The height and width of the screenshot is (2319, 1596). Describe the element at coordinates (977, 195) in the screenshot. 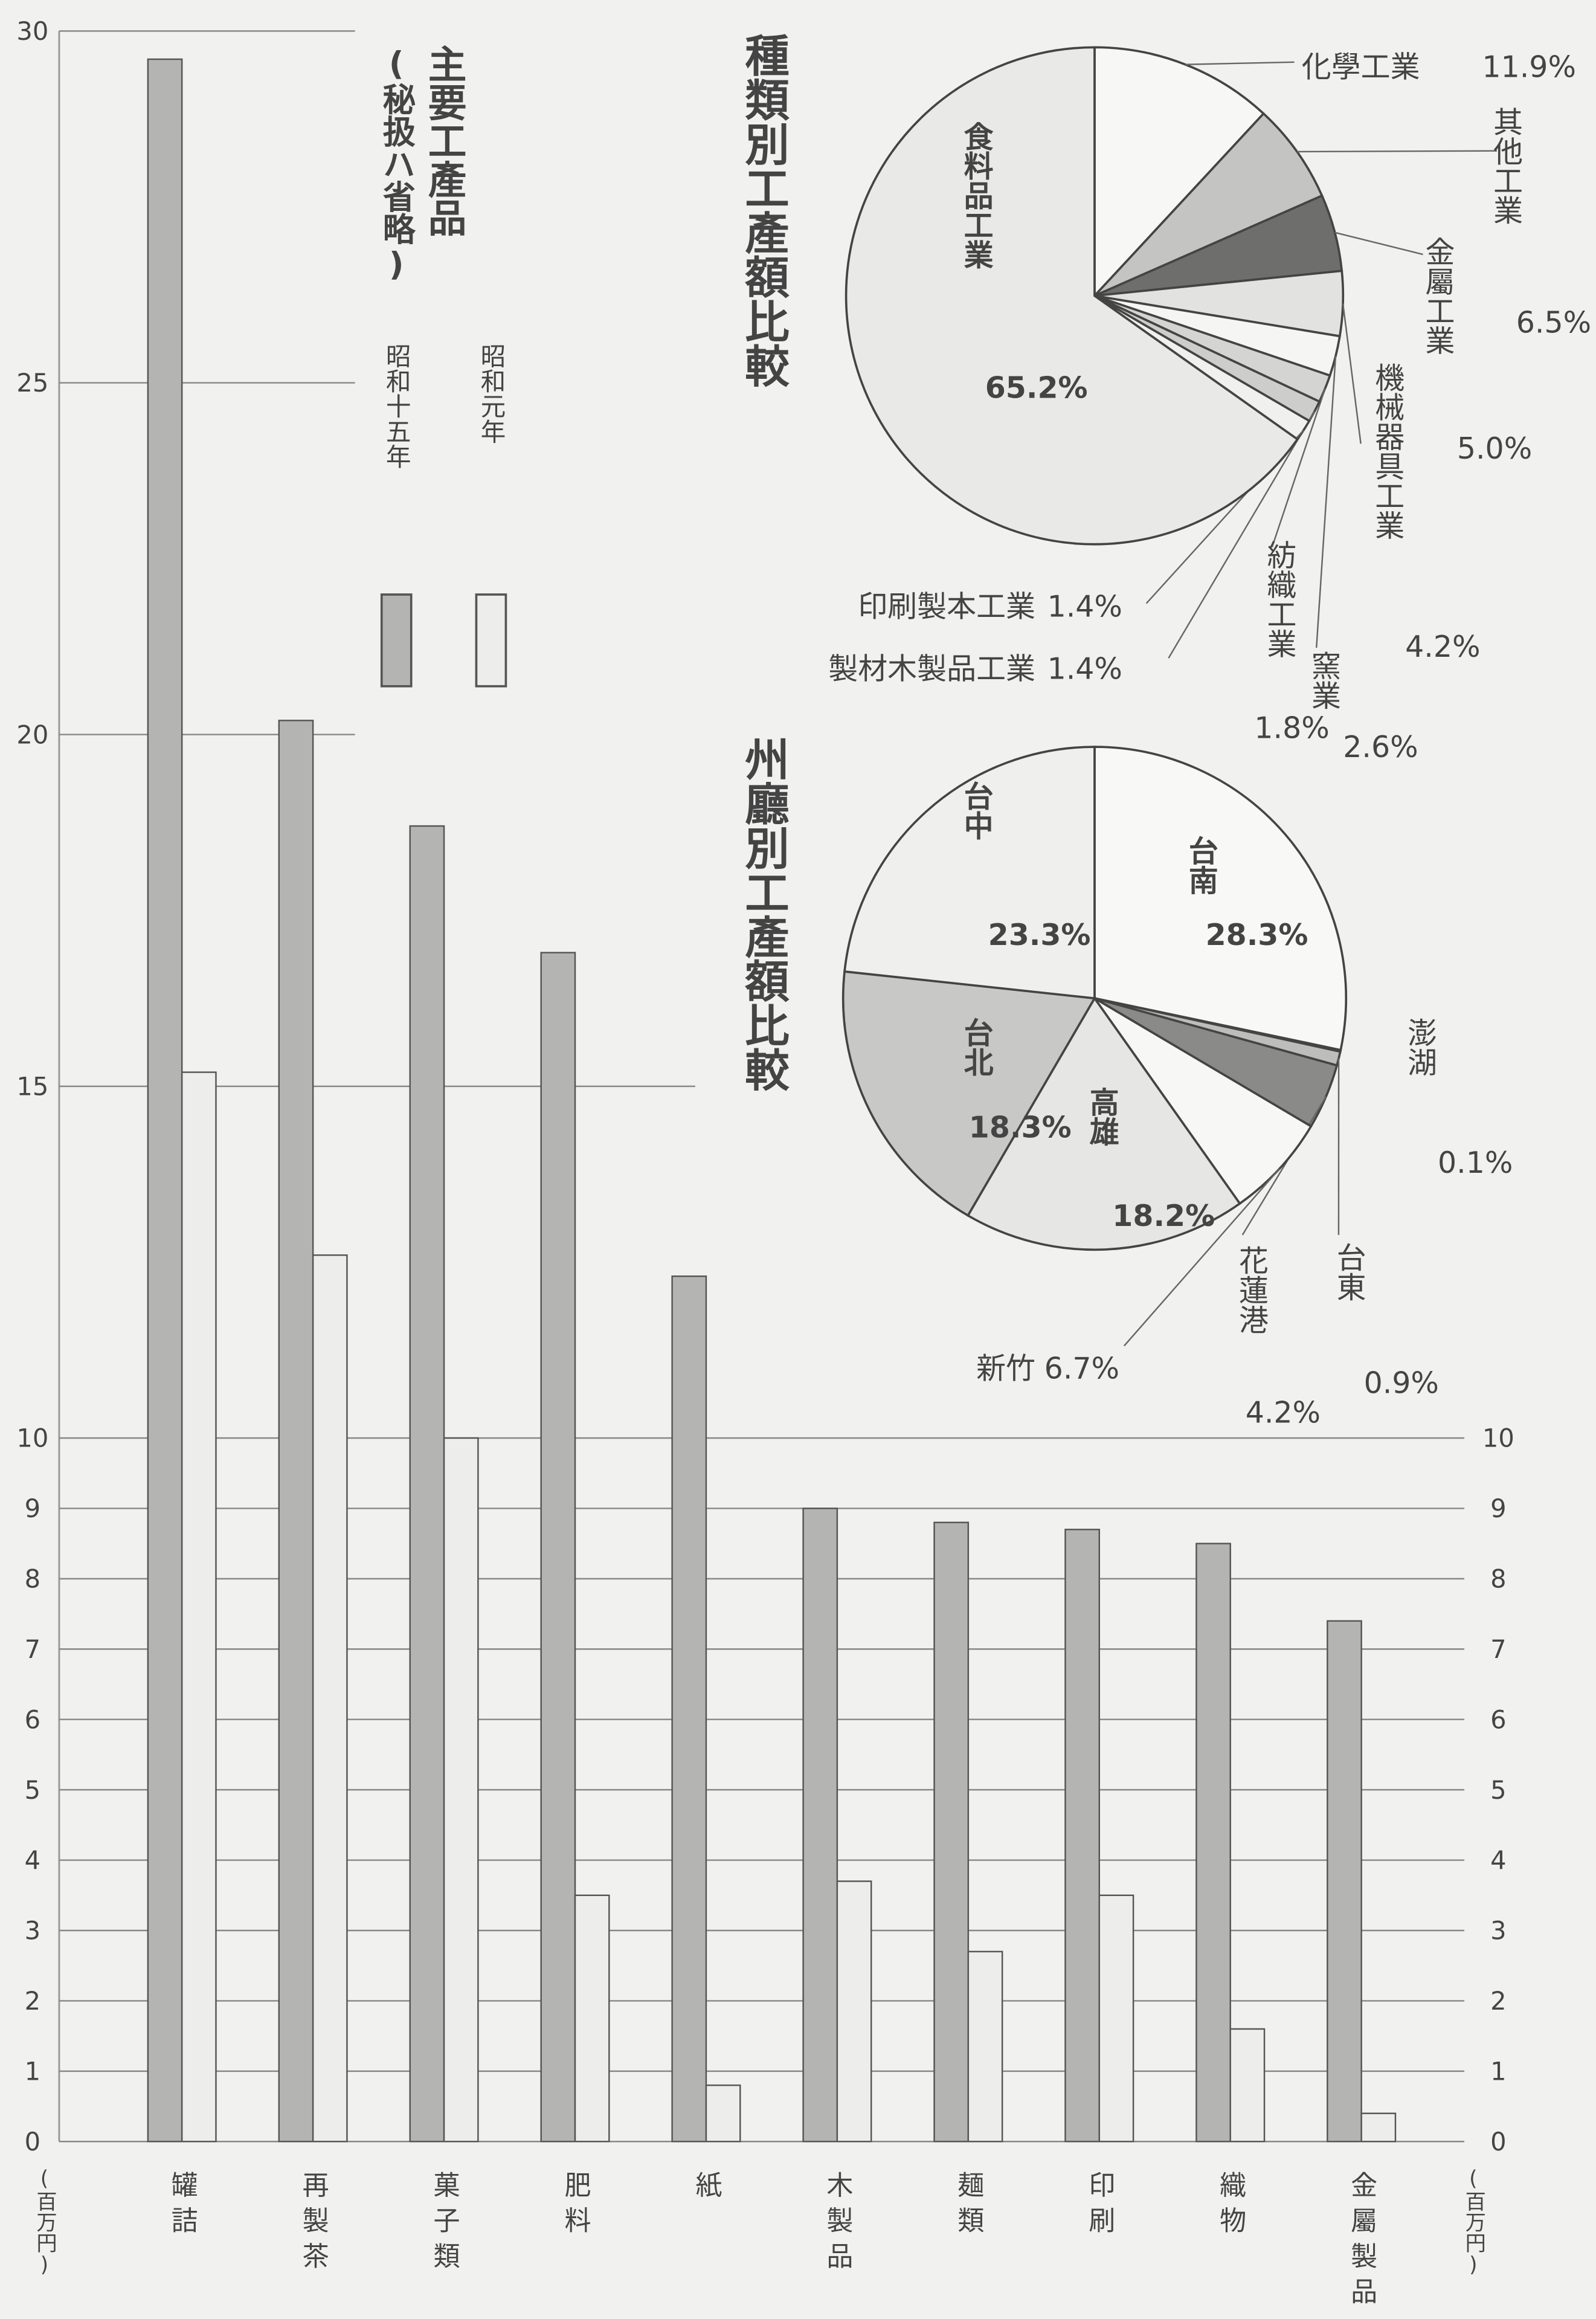

I see `slice-label: 食料品工業` at that location.